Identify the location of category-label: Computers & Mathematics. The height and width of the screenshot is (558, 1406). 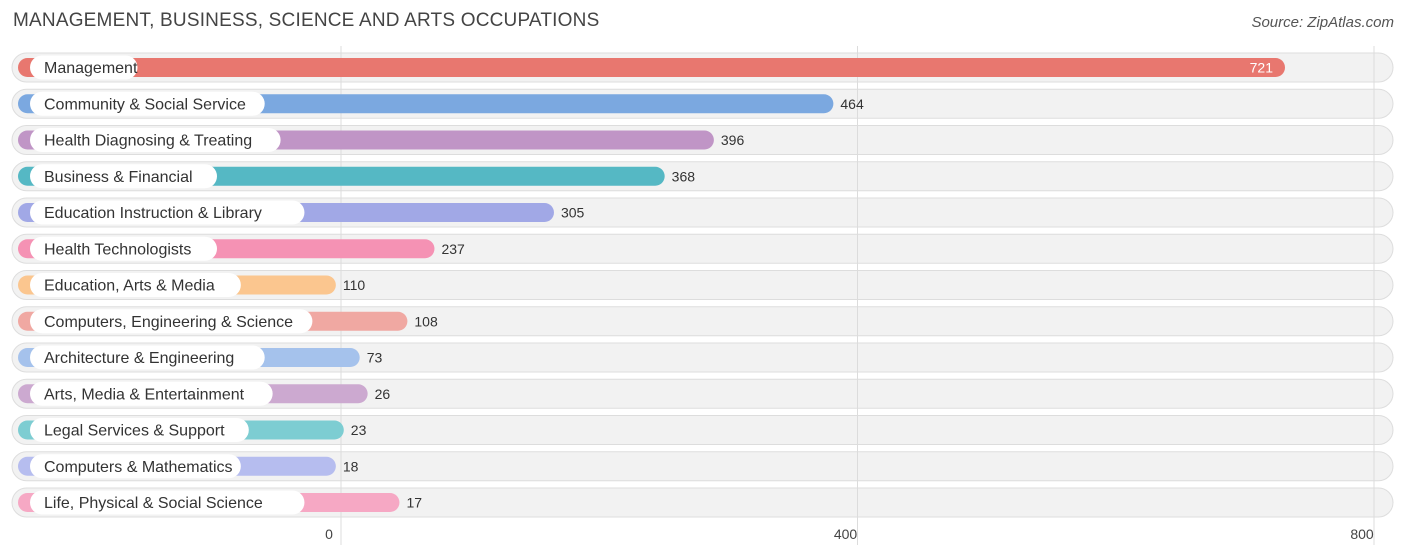
(138, 467).